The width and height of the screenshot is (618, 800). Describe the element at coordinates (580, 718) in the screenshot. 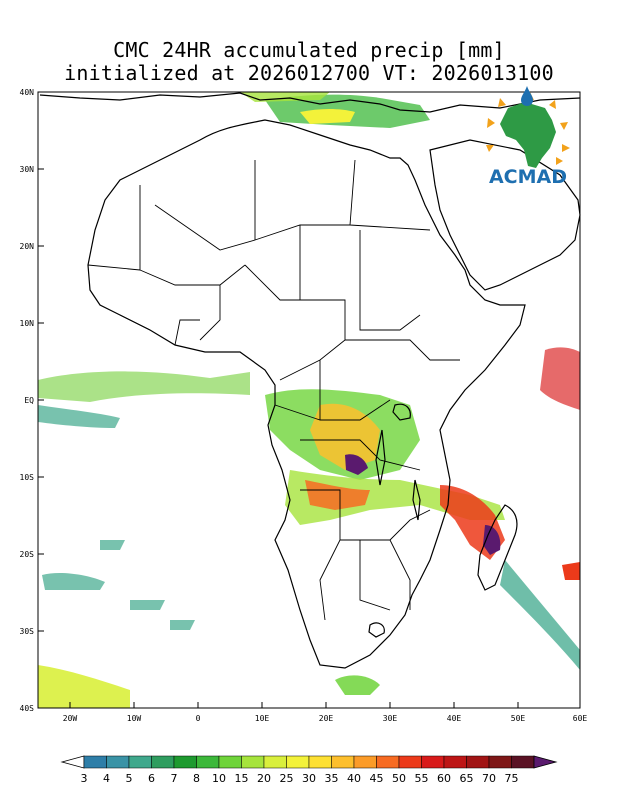

I see `lon-label: 60E` at that location.